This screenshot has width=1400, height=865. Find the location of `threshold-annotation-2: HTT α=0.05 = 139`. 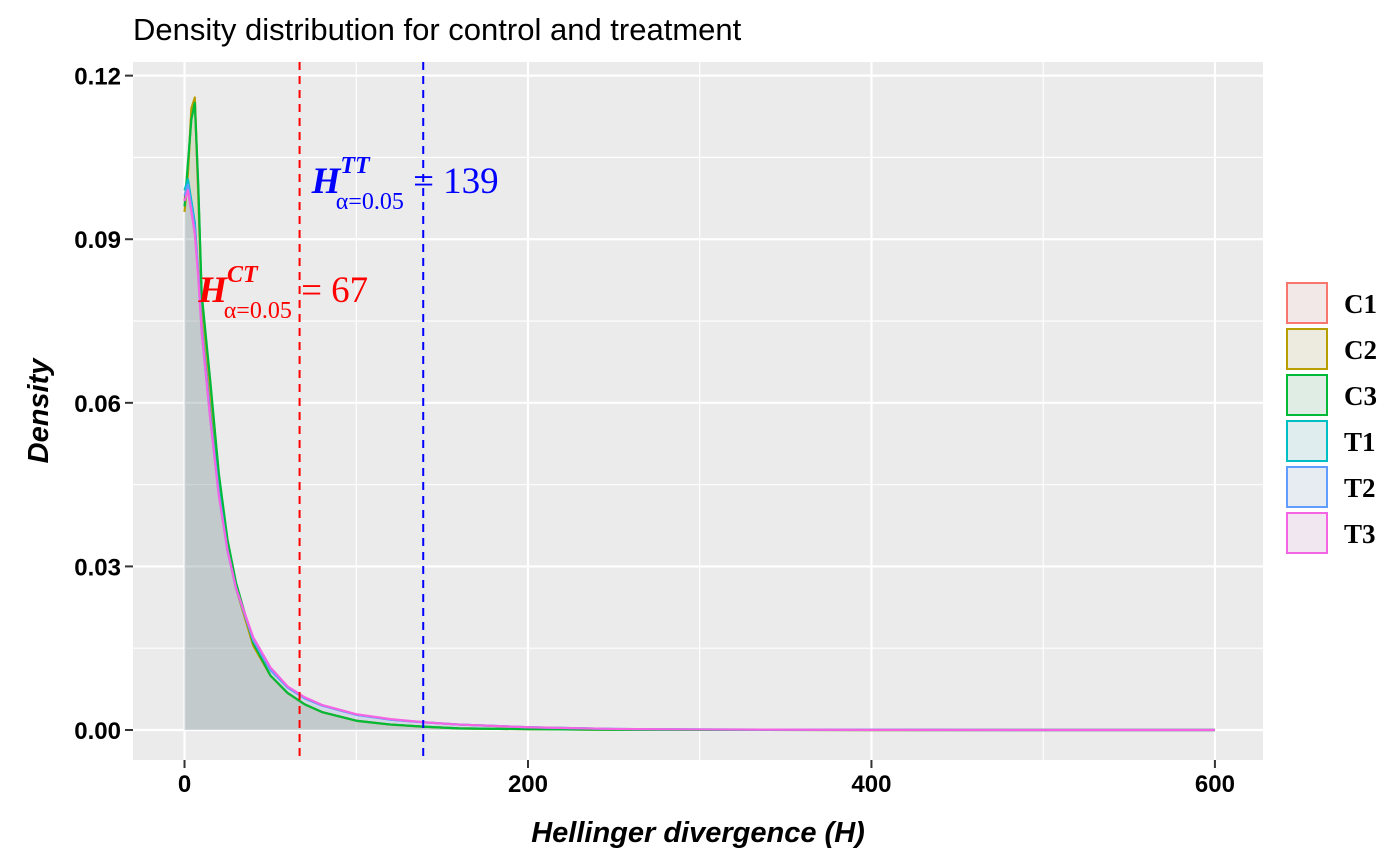

threshold-annotation-2: HTT α=0.05 = 139 is located at coordinates (405, 184).